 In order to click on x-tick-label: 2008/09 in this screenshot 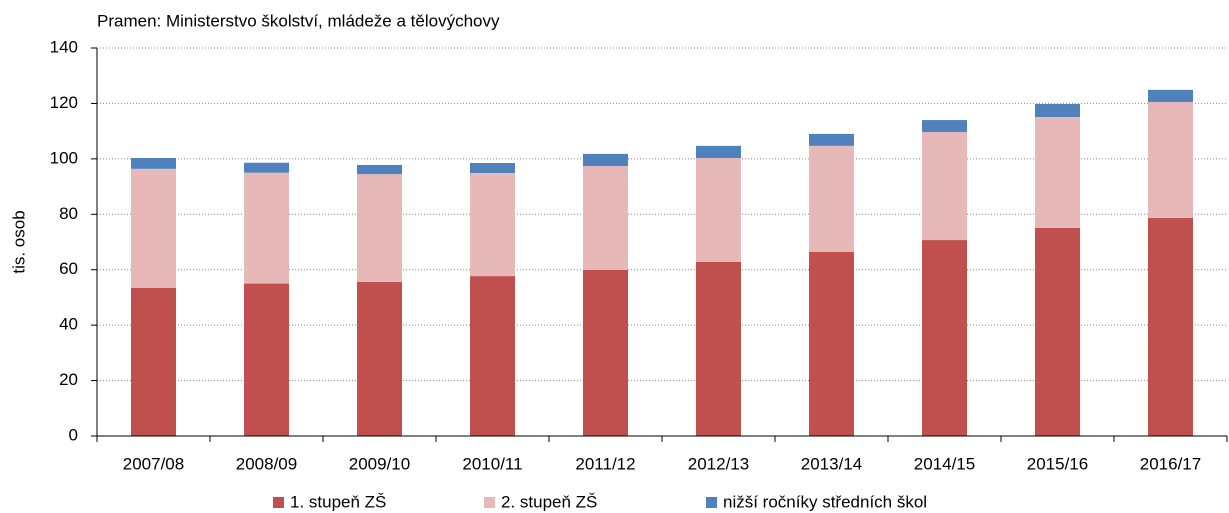, I will do `click(266, 463)`.